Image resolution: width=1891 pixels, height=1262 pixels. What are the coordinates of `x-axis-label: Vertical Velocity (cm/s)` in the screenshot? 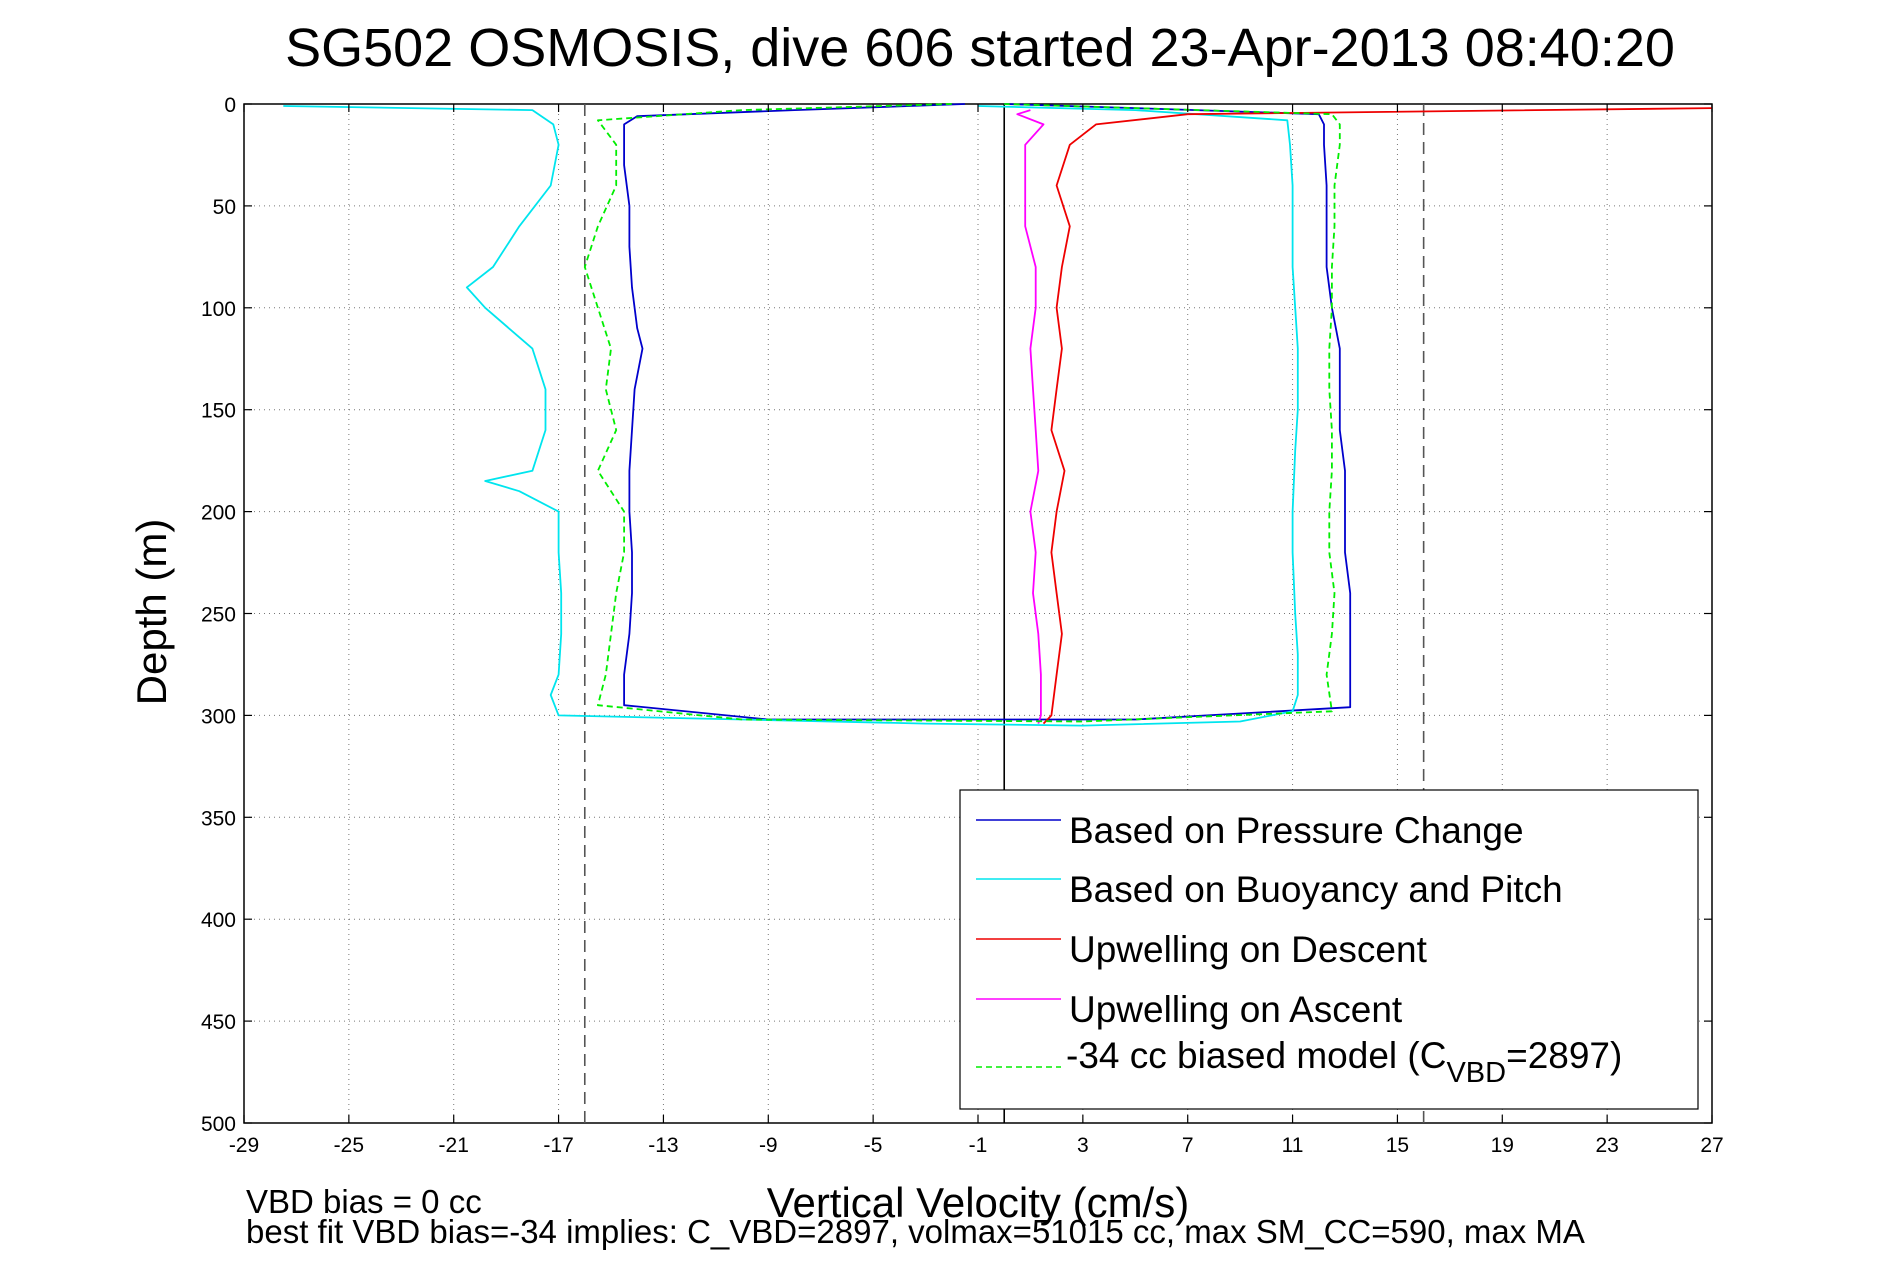 It's located at (978, 1202).